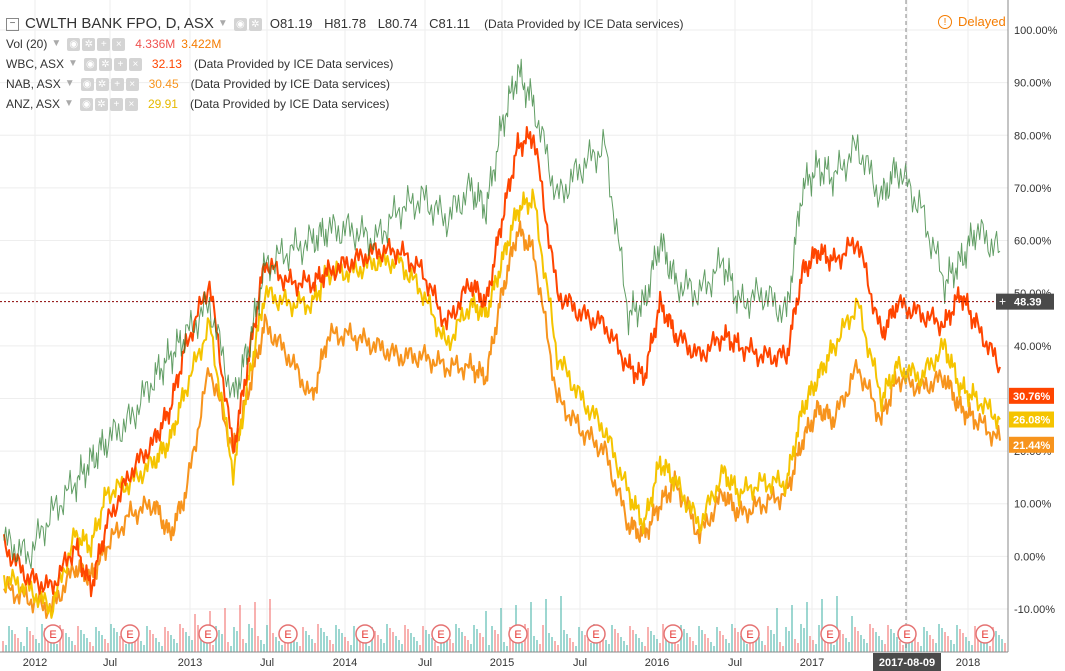 Image resolution: width=1065 pixels, height=671 pixels. I want to click on delayed-status: ! Delayed, so click(972, 21).